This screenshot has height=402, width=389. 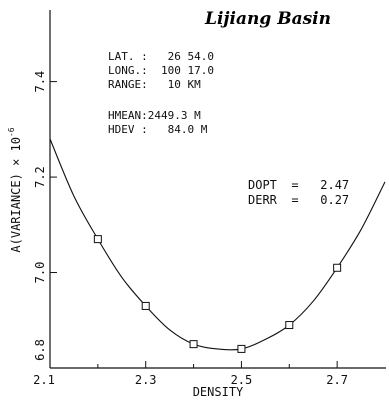 What do you see at coordinates (242, 380) in the screenshot?
I see `x-tick-label: 2.5` at bounding box center [242, 380].